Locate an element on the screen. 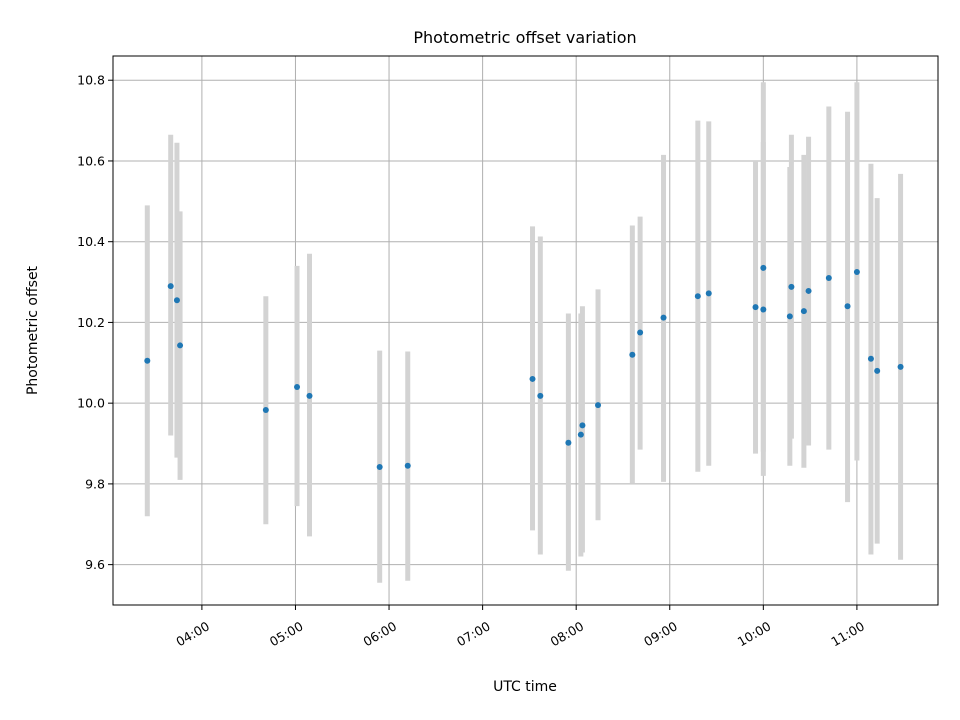 The height and width of the screenshot is (720, 960). y-tick-label: 10.4 is located at coordinates (91, 241).